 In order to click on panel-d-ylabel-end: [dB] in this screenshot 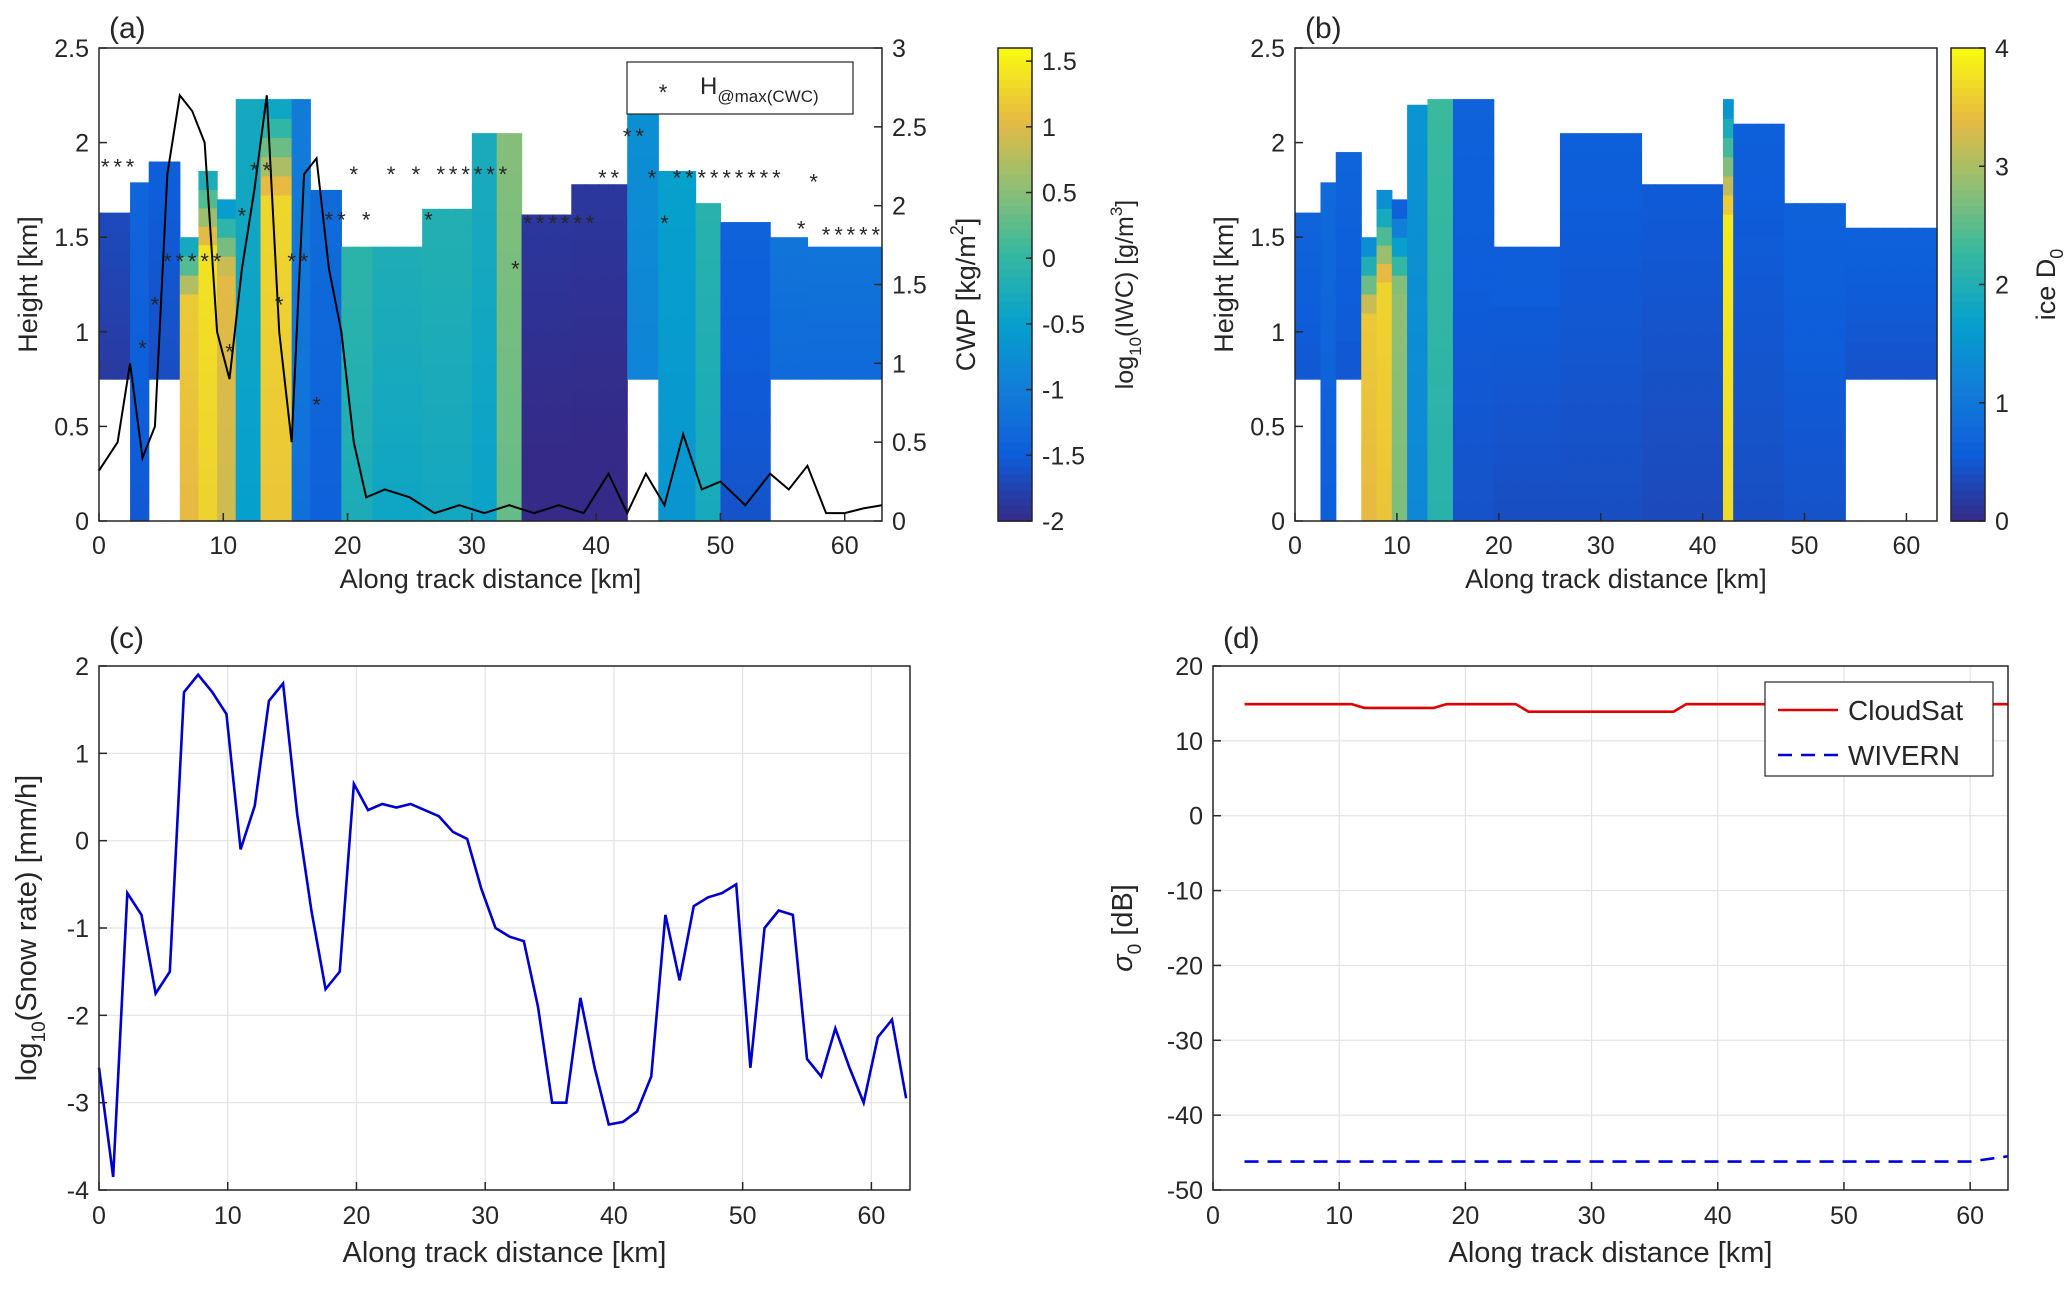, I will do `click(1123, 914)`.